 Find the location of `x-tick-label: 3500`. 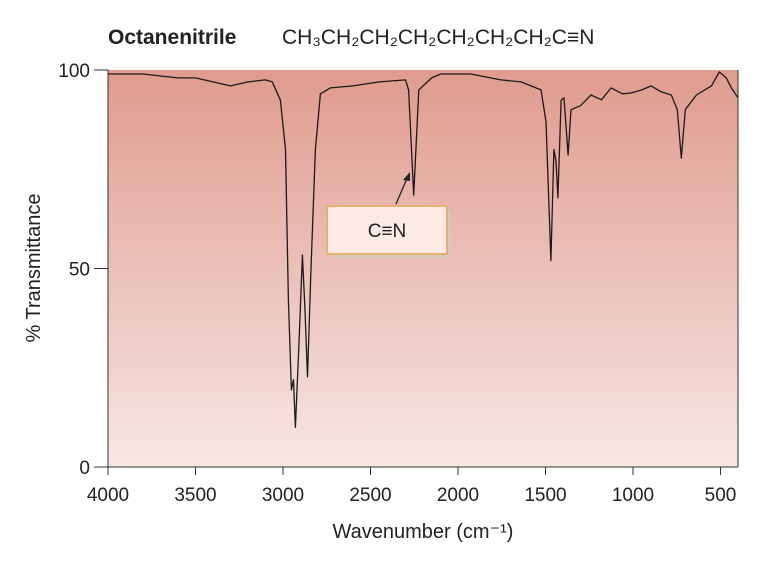

x-tick-label: 3500 is located at coordinates (195, 495).